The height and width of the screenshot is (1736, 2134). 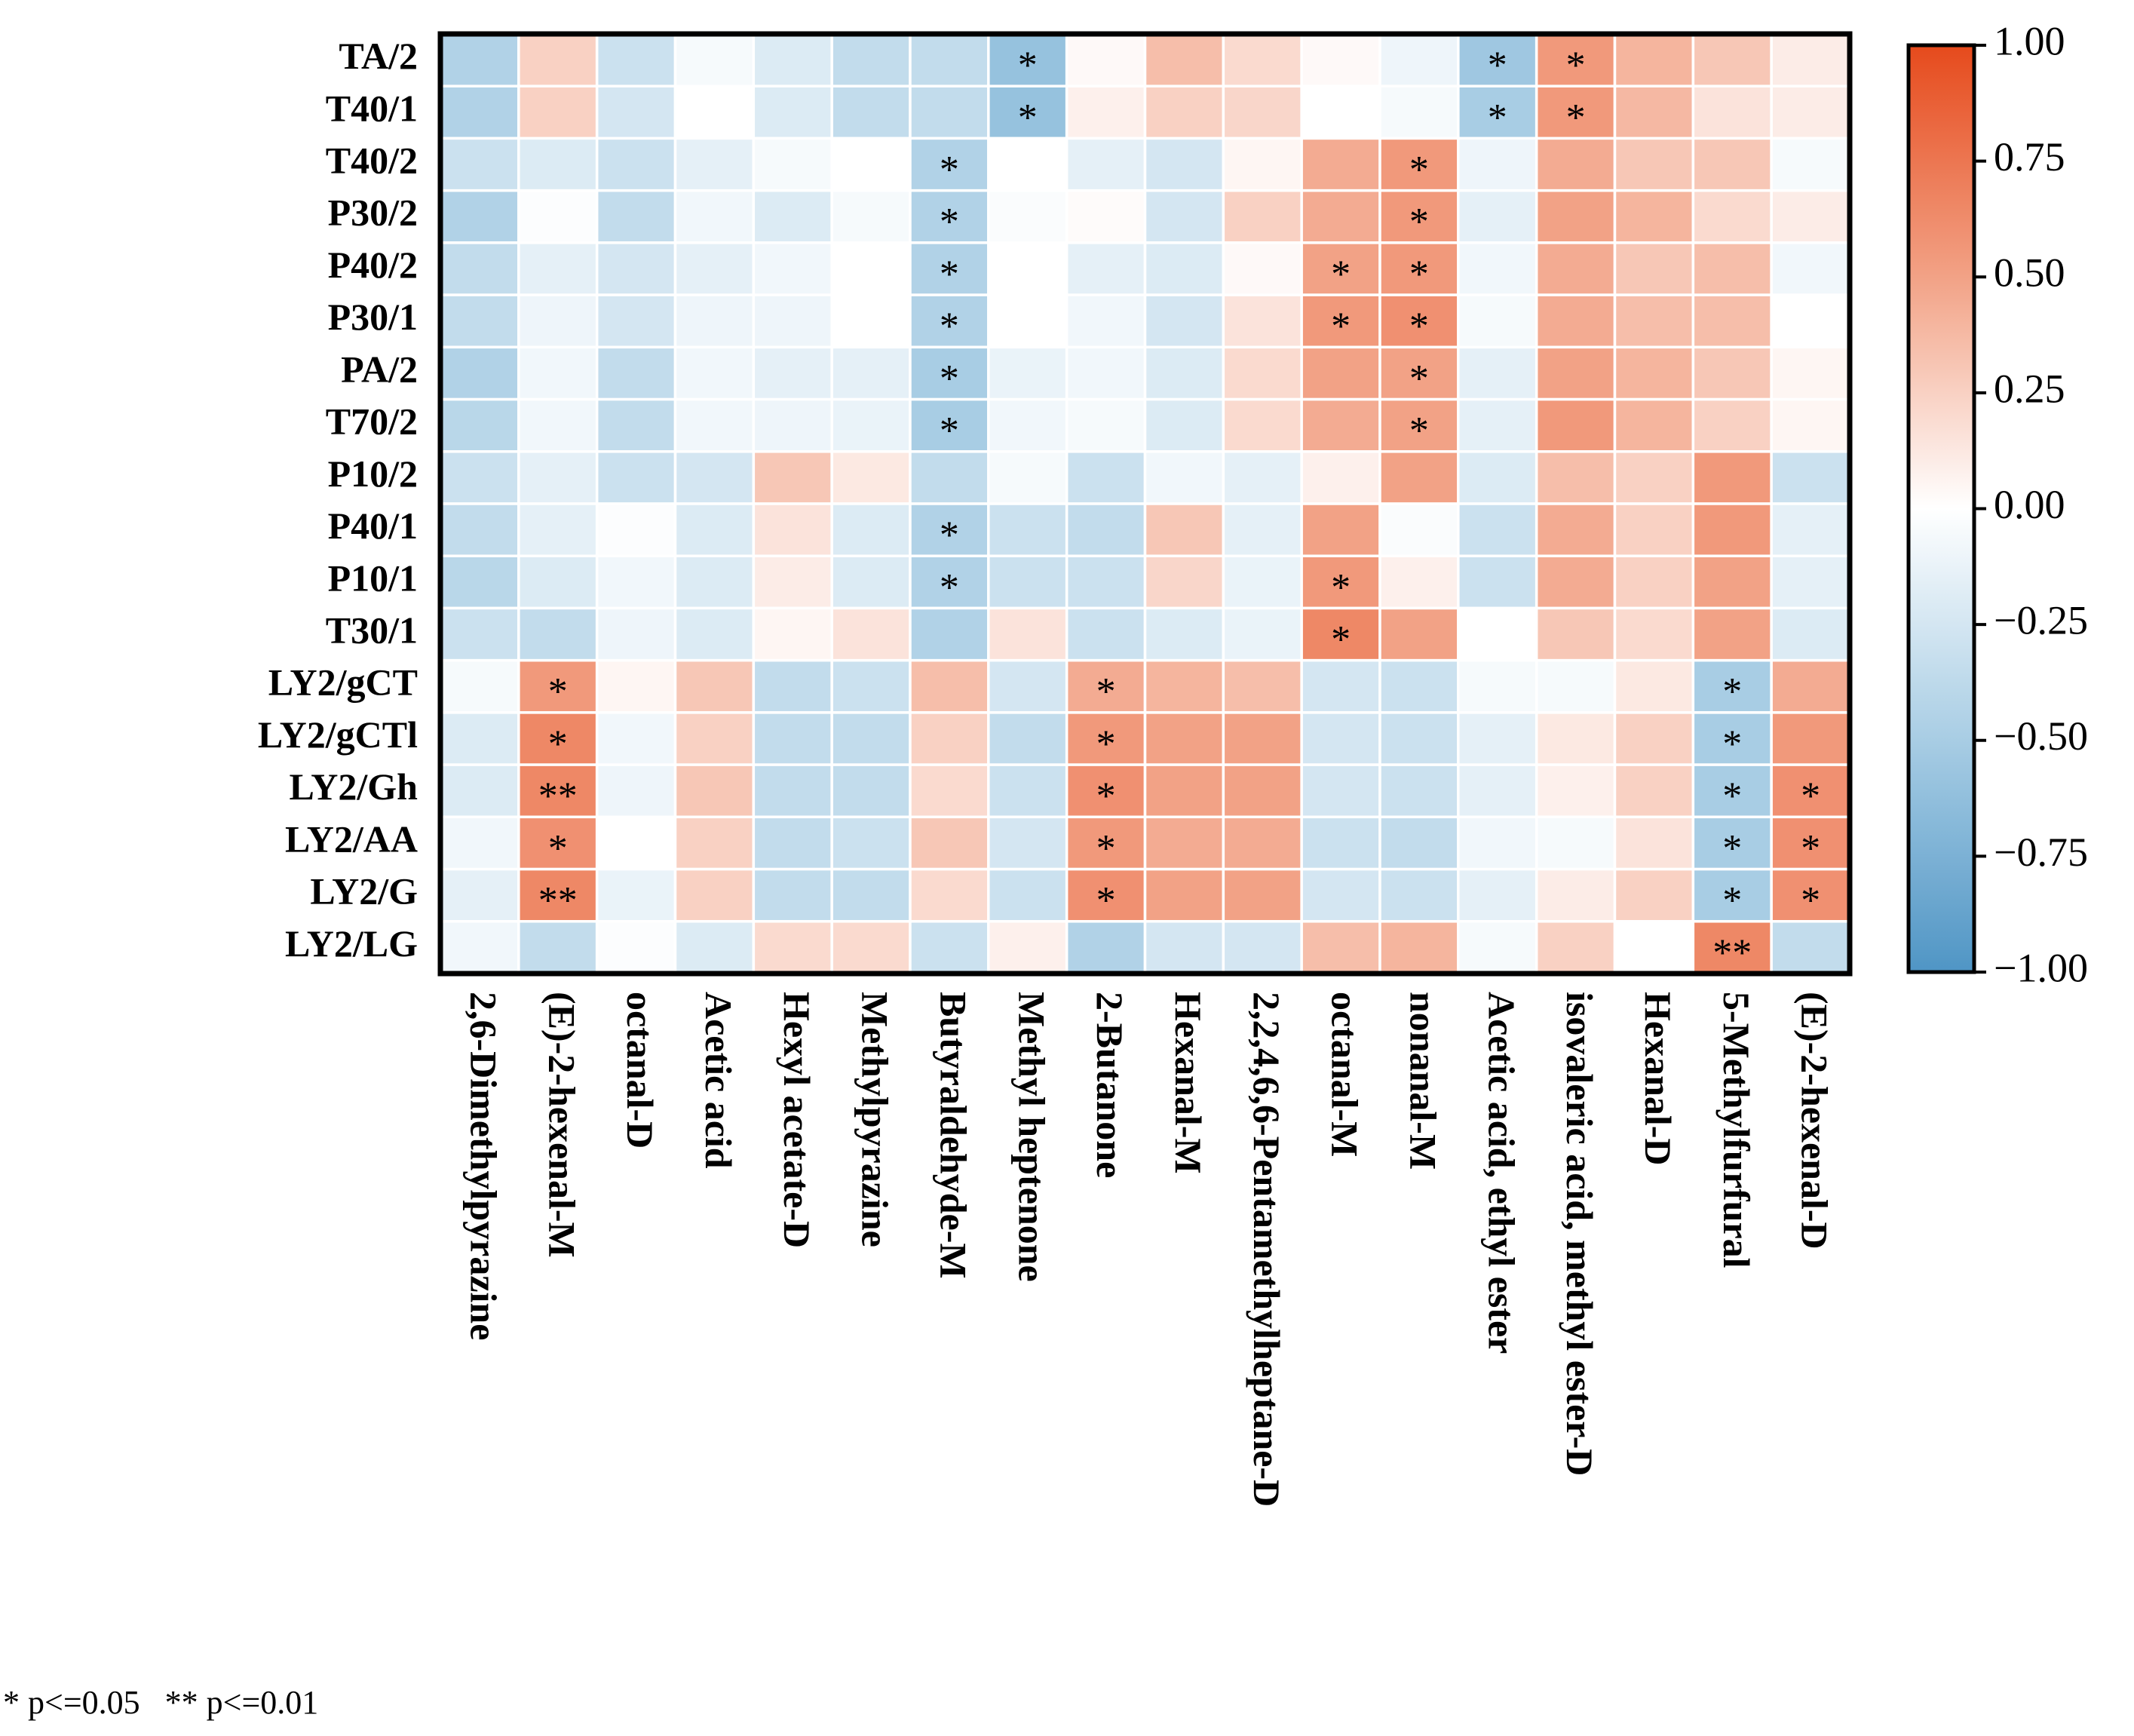 I want to click on column-label: 2,6-Dimethylpyrazine, so click(x=483, y=1166).